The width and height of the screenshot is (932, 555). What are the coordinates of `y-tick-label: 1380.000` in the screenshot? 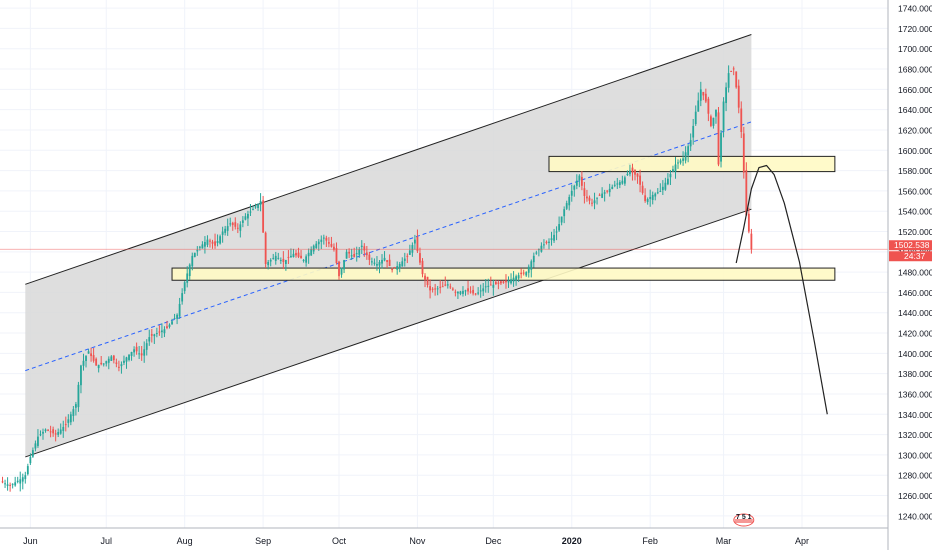 It's located at (915, 374).